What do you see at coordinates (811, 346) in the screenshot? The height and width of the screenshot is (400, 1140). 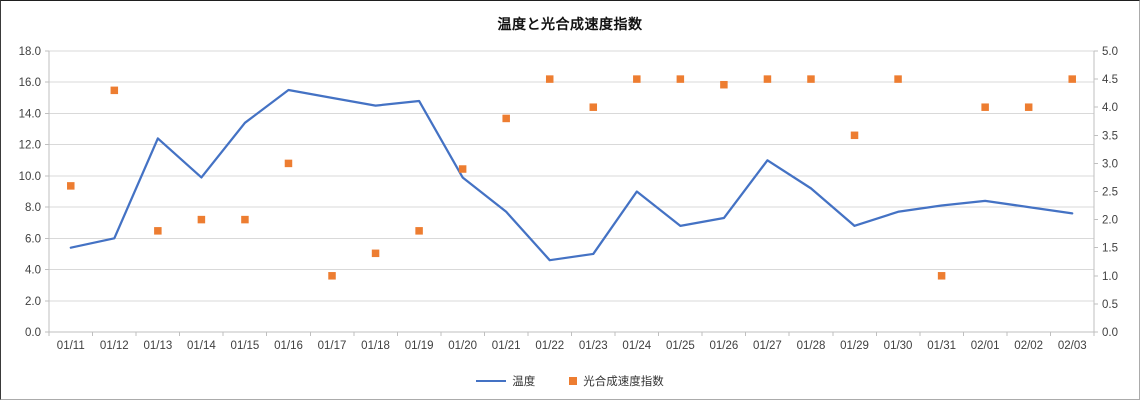 I see `x-axis-label: 01/28` at bounding box center [811, 346].